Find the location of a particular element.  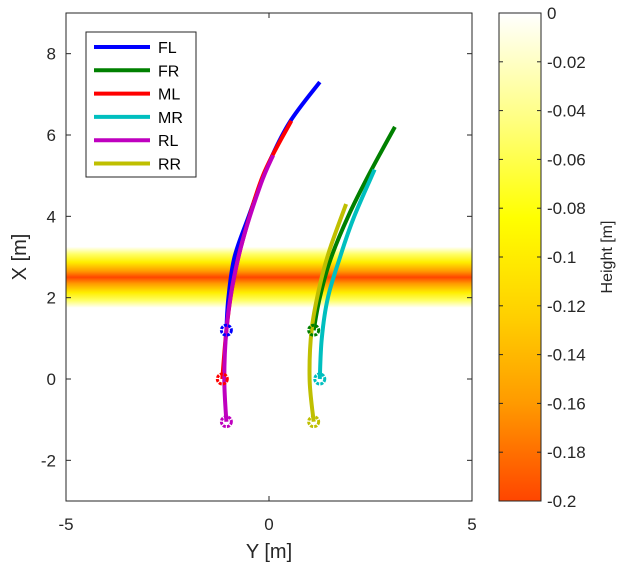

legend-box is located at coordinates (141, 104).